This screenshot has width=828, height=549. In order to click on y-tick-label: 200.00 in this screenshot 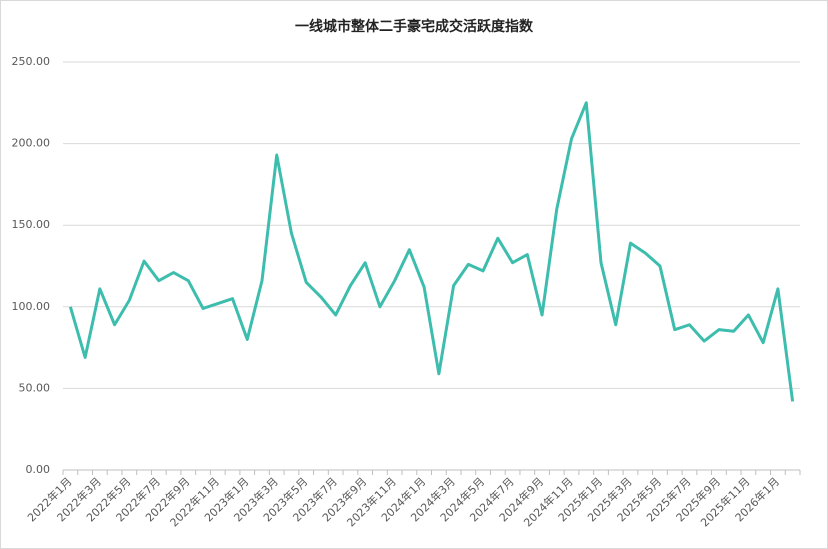, I will do `click(31, 143)`.